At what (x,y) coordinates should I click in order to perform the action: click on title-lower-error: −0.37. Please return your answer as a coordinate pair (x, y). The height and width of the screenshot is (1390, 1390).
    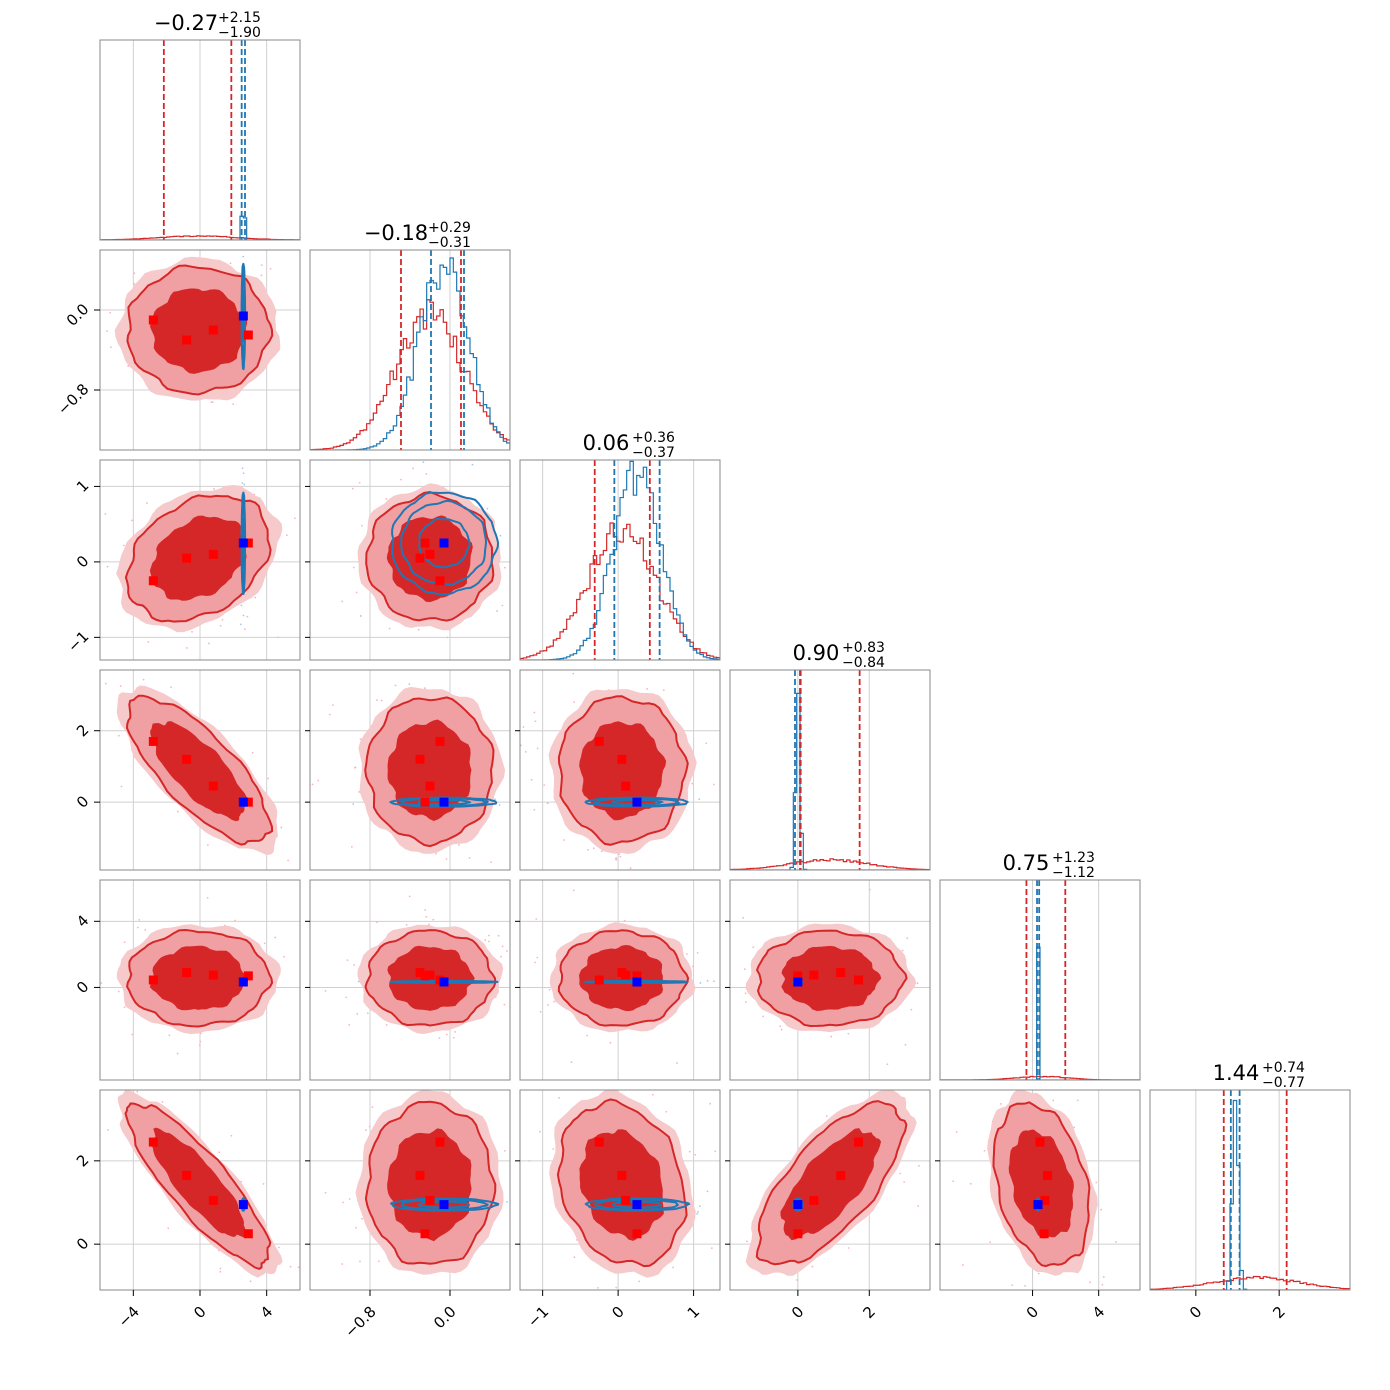
    Looking at the image, I should click on (653, 453).